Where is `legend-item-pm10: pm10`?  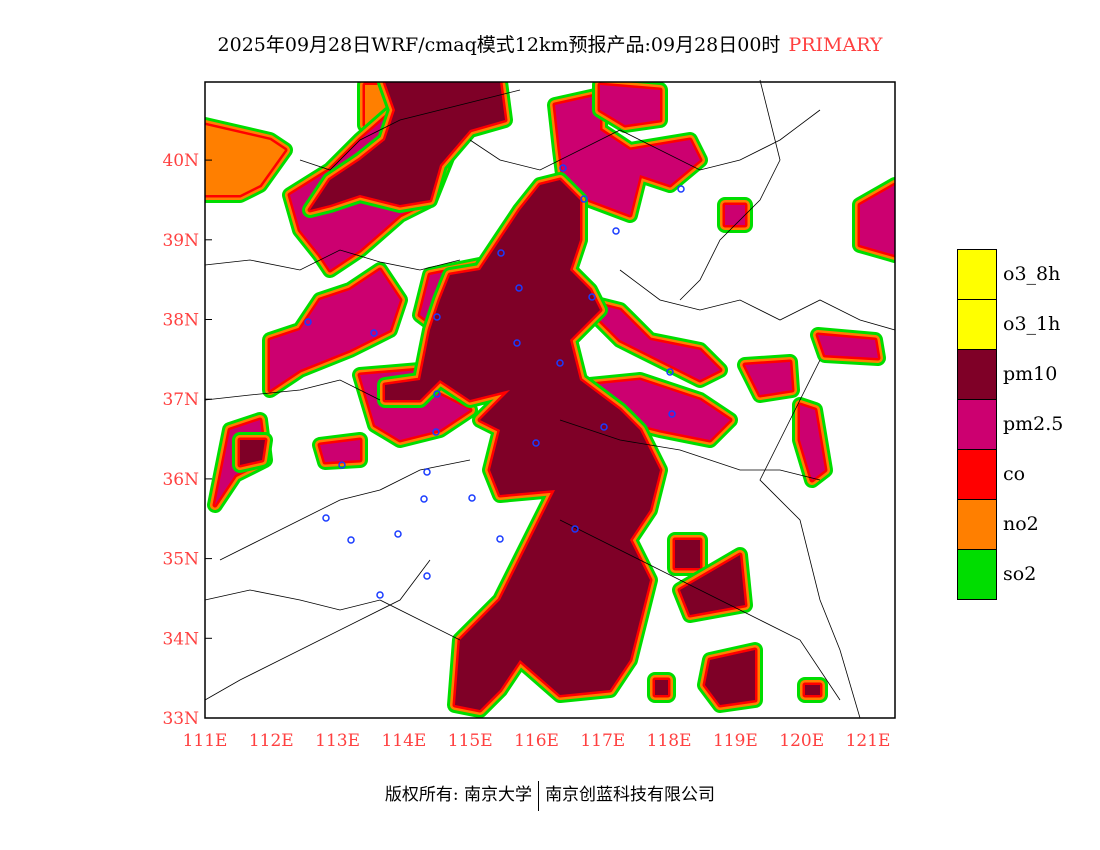
legend-item-pm10: pm10 is located at coordinates (1010, 374).